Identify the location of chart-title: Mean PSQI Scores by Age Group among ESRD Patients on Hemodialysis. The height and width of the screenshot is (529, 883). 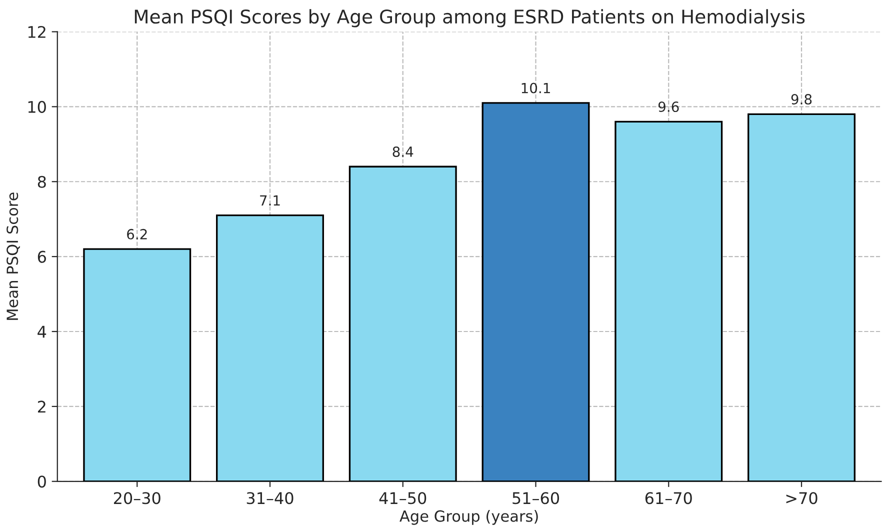
(469, 18).